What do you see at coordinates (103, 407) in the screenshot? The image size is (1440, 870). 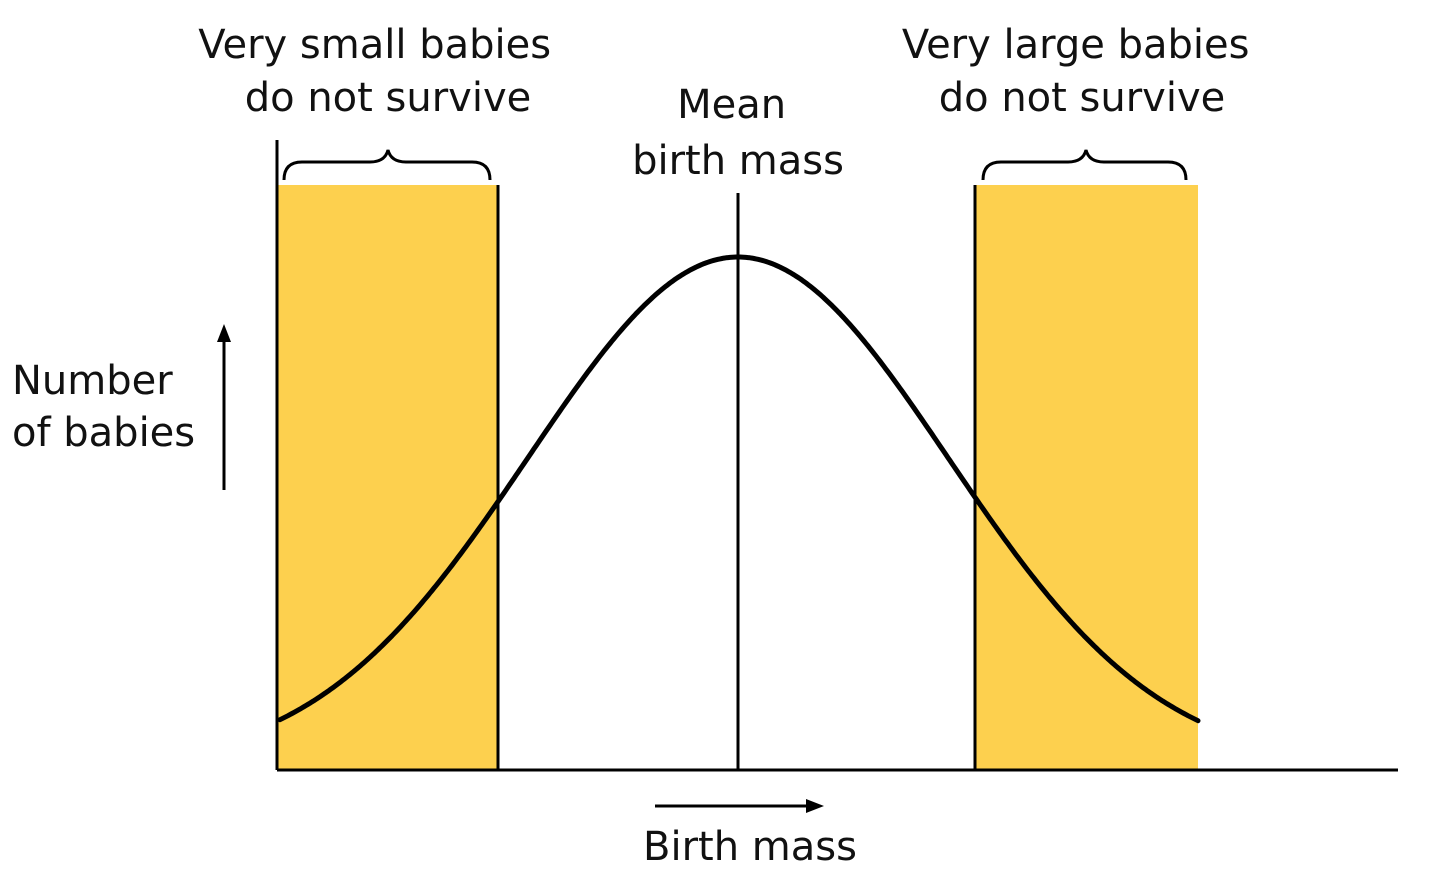 I see `y-axis-label: Number of babies` at bounding box center [103, 407].